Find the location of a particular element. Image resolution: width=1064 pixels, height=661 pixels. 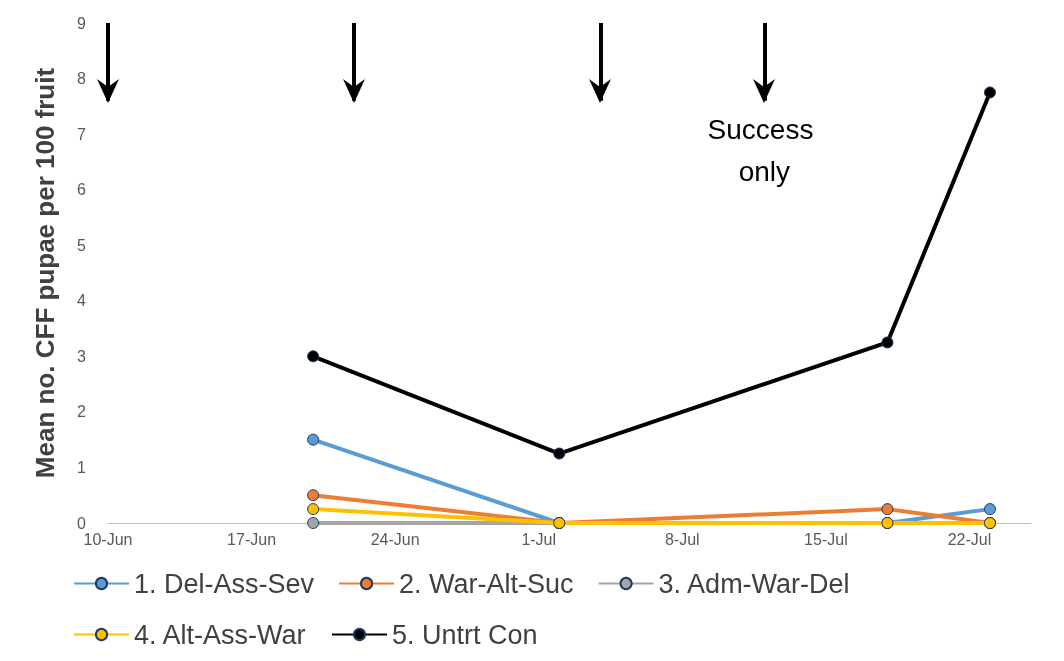

legend-label: 4. Alt-Ass-War is located at coordinates (220, 634).